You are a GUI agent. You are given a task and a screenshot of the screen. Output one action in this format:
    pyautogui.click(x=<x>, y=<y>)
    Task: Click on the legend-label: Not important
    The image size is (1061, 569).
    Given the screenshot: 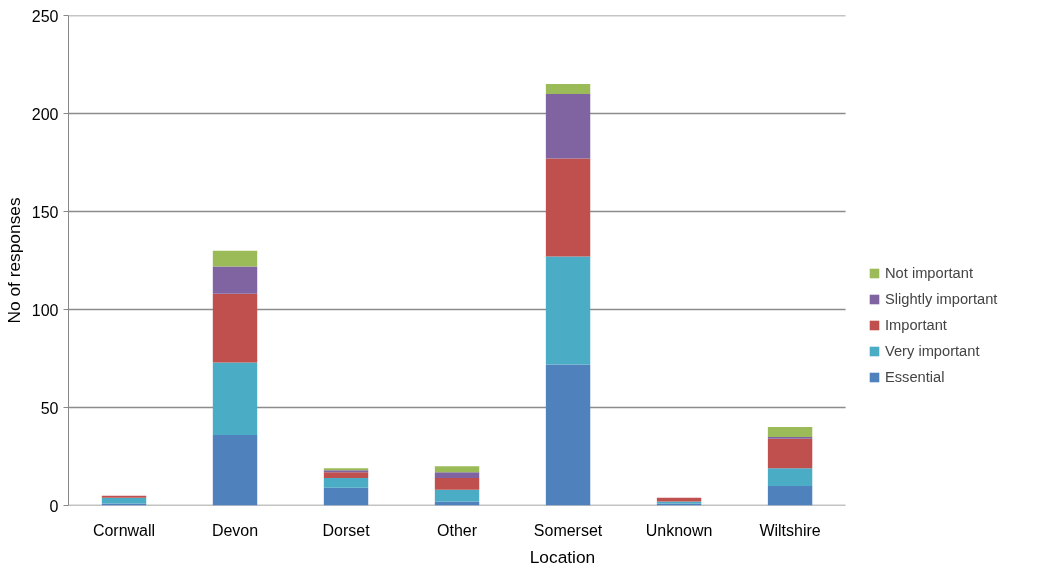 What is the action you would take?
    pyautogui.click(x=929, y=273)
    